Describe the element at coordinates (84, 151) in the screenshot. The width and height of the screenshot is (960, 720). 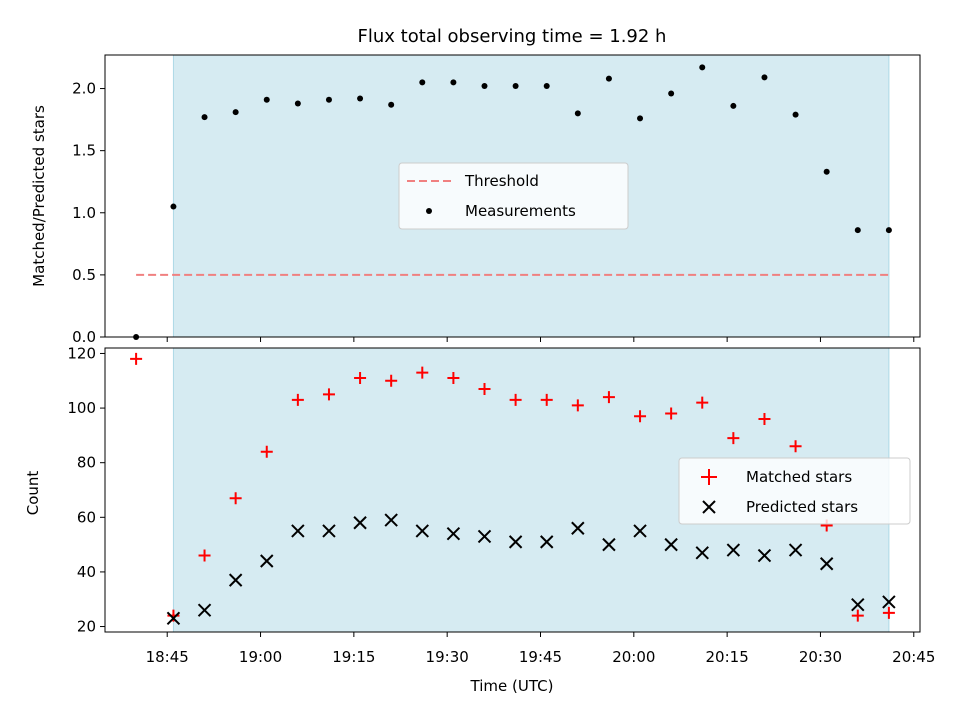
I see `y-tick-label: 1.5` at that location.